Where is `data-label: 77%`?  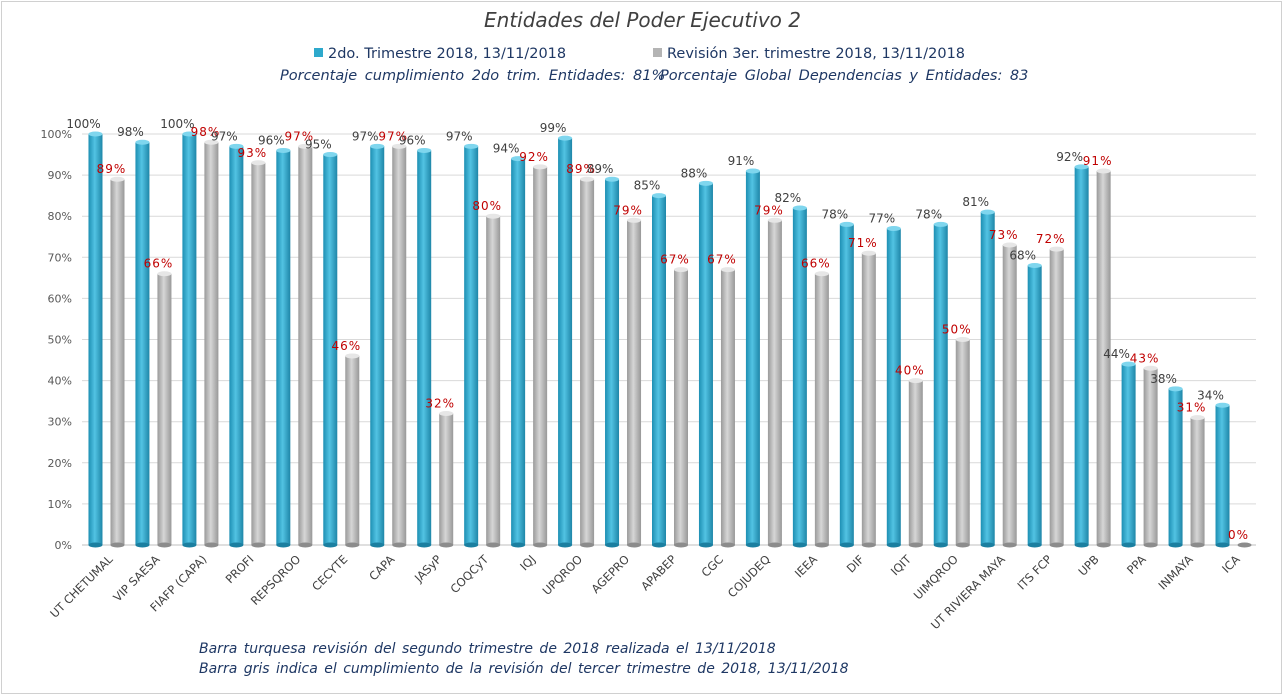
data-label: 77% is located at coordinates (881, 219).